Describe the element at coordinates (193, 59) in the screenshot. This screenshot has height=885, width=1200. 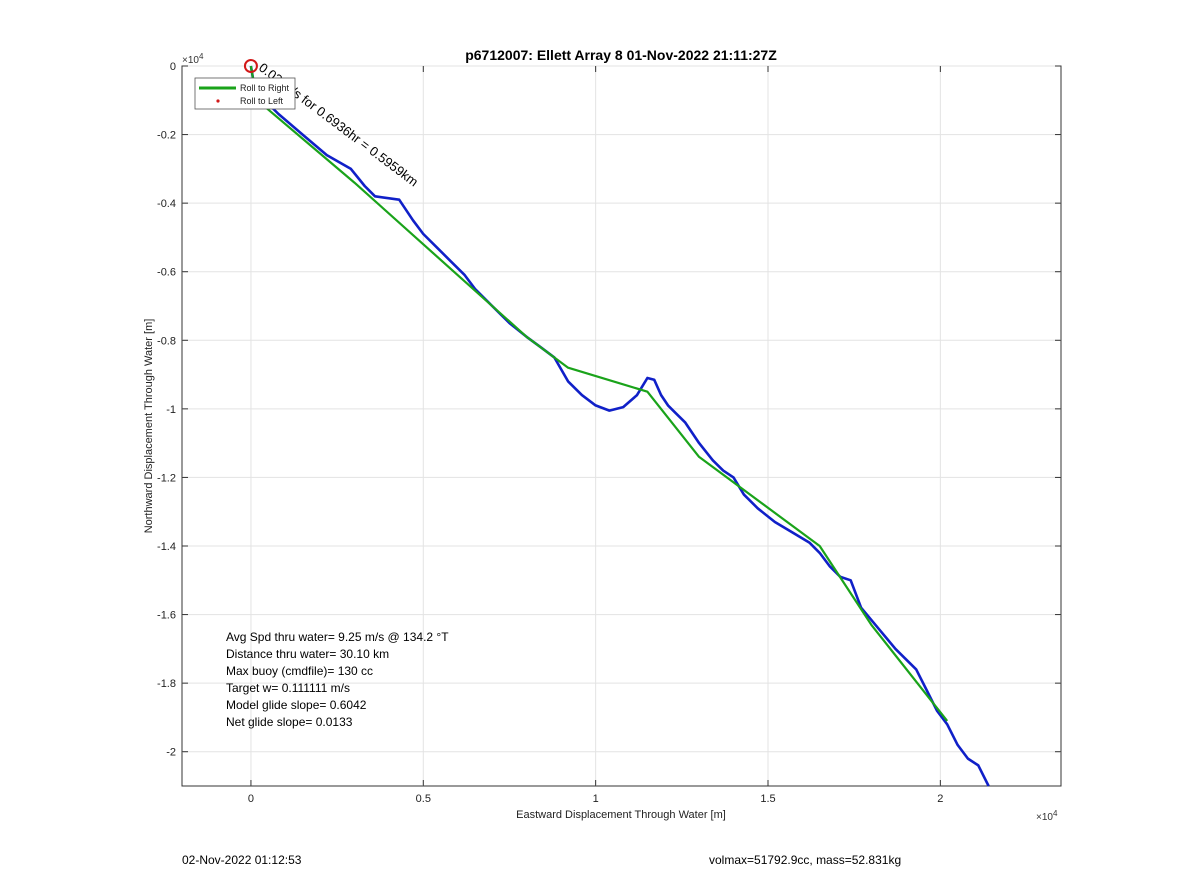
I see `y-exponent: ×10⁴` at that location.